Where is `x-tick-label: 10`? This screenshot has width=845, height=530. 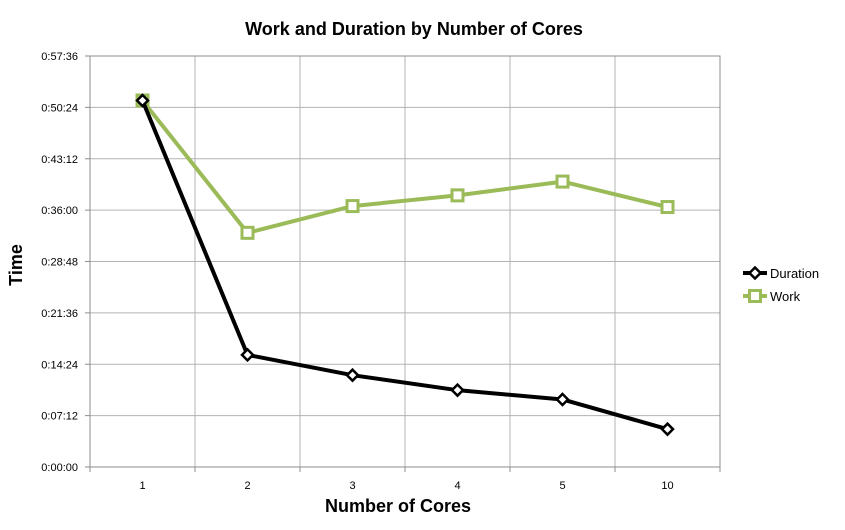
x-tick-label: 10 is located at coordinates (667, 486).